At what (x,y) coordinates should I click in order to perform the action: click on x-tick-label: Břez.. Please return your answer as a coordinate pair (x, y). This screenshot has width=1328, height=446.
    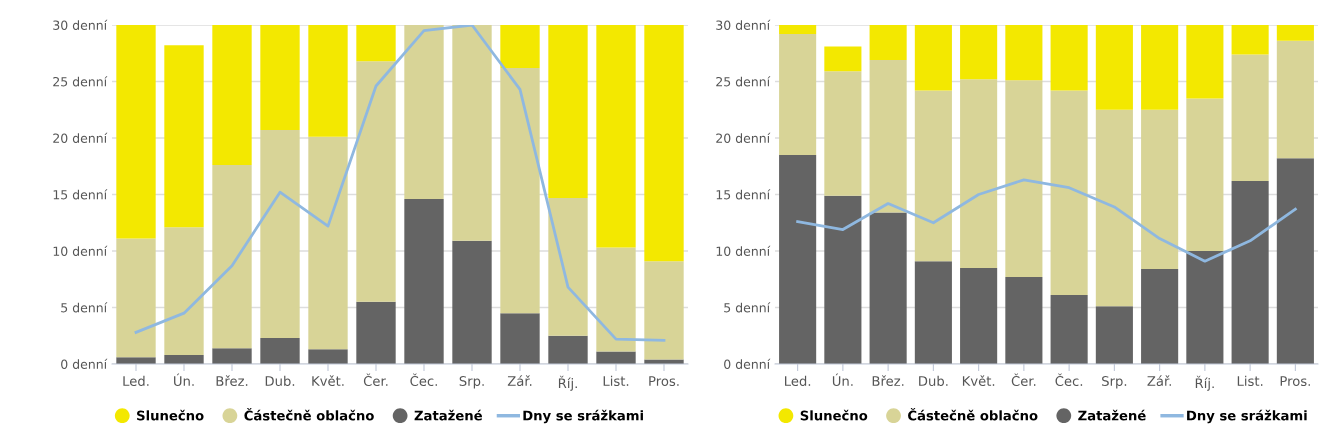
    Looking at the image, I should click on (888, 381).